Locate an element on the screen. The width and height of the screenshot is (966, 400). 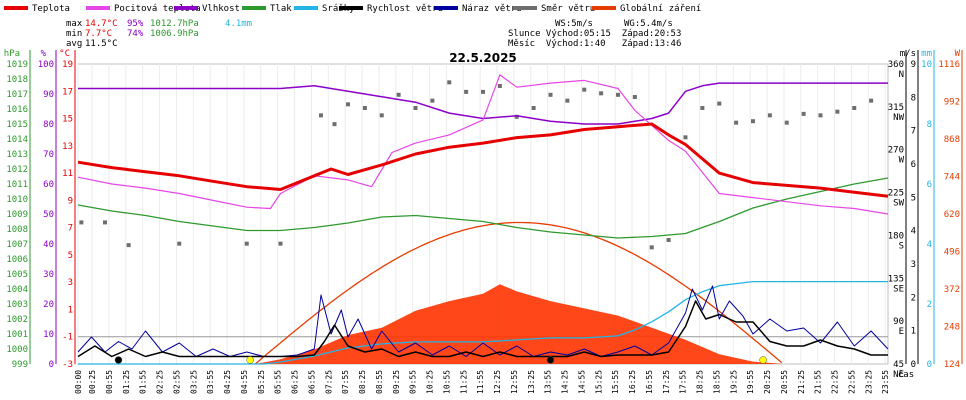
axis-hpa-tick-1: 1018 is located at coordinates (17, 80).